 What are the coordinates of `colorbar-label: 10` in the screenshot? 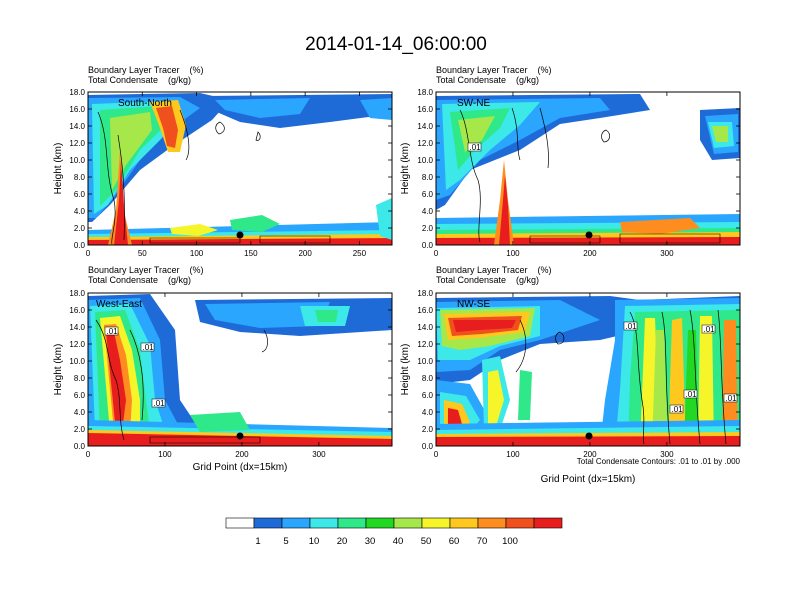 It's located at (314, 541).